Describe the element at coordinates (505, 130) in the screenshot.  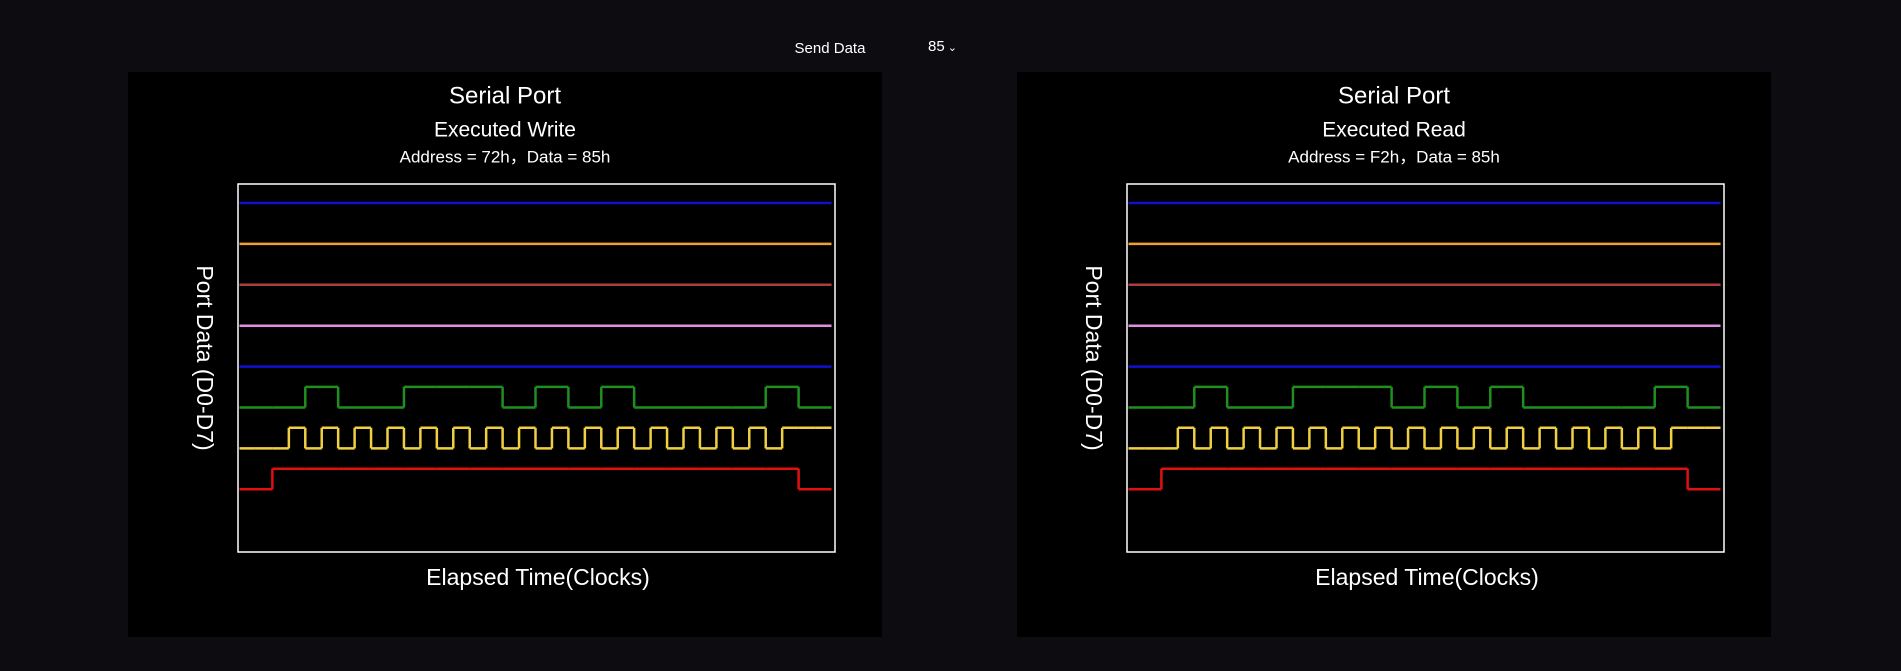
I see `chart-subtitle: Executed Write` at that location.